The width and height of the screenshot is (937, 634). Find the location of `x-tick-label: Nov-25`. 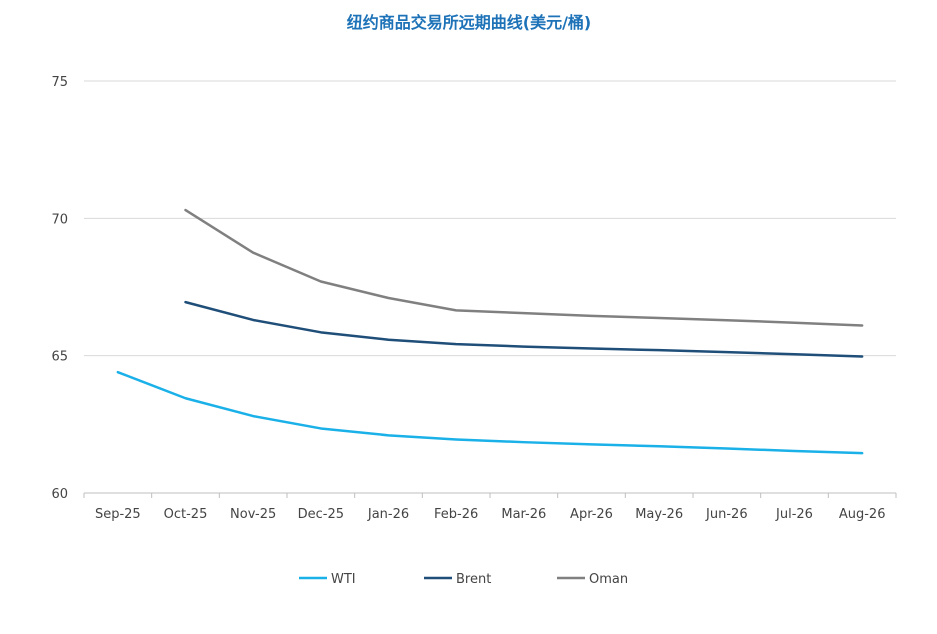

x-tick-label: Nov-25 is located at coordinates (253, 514).